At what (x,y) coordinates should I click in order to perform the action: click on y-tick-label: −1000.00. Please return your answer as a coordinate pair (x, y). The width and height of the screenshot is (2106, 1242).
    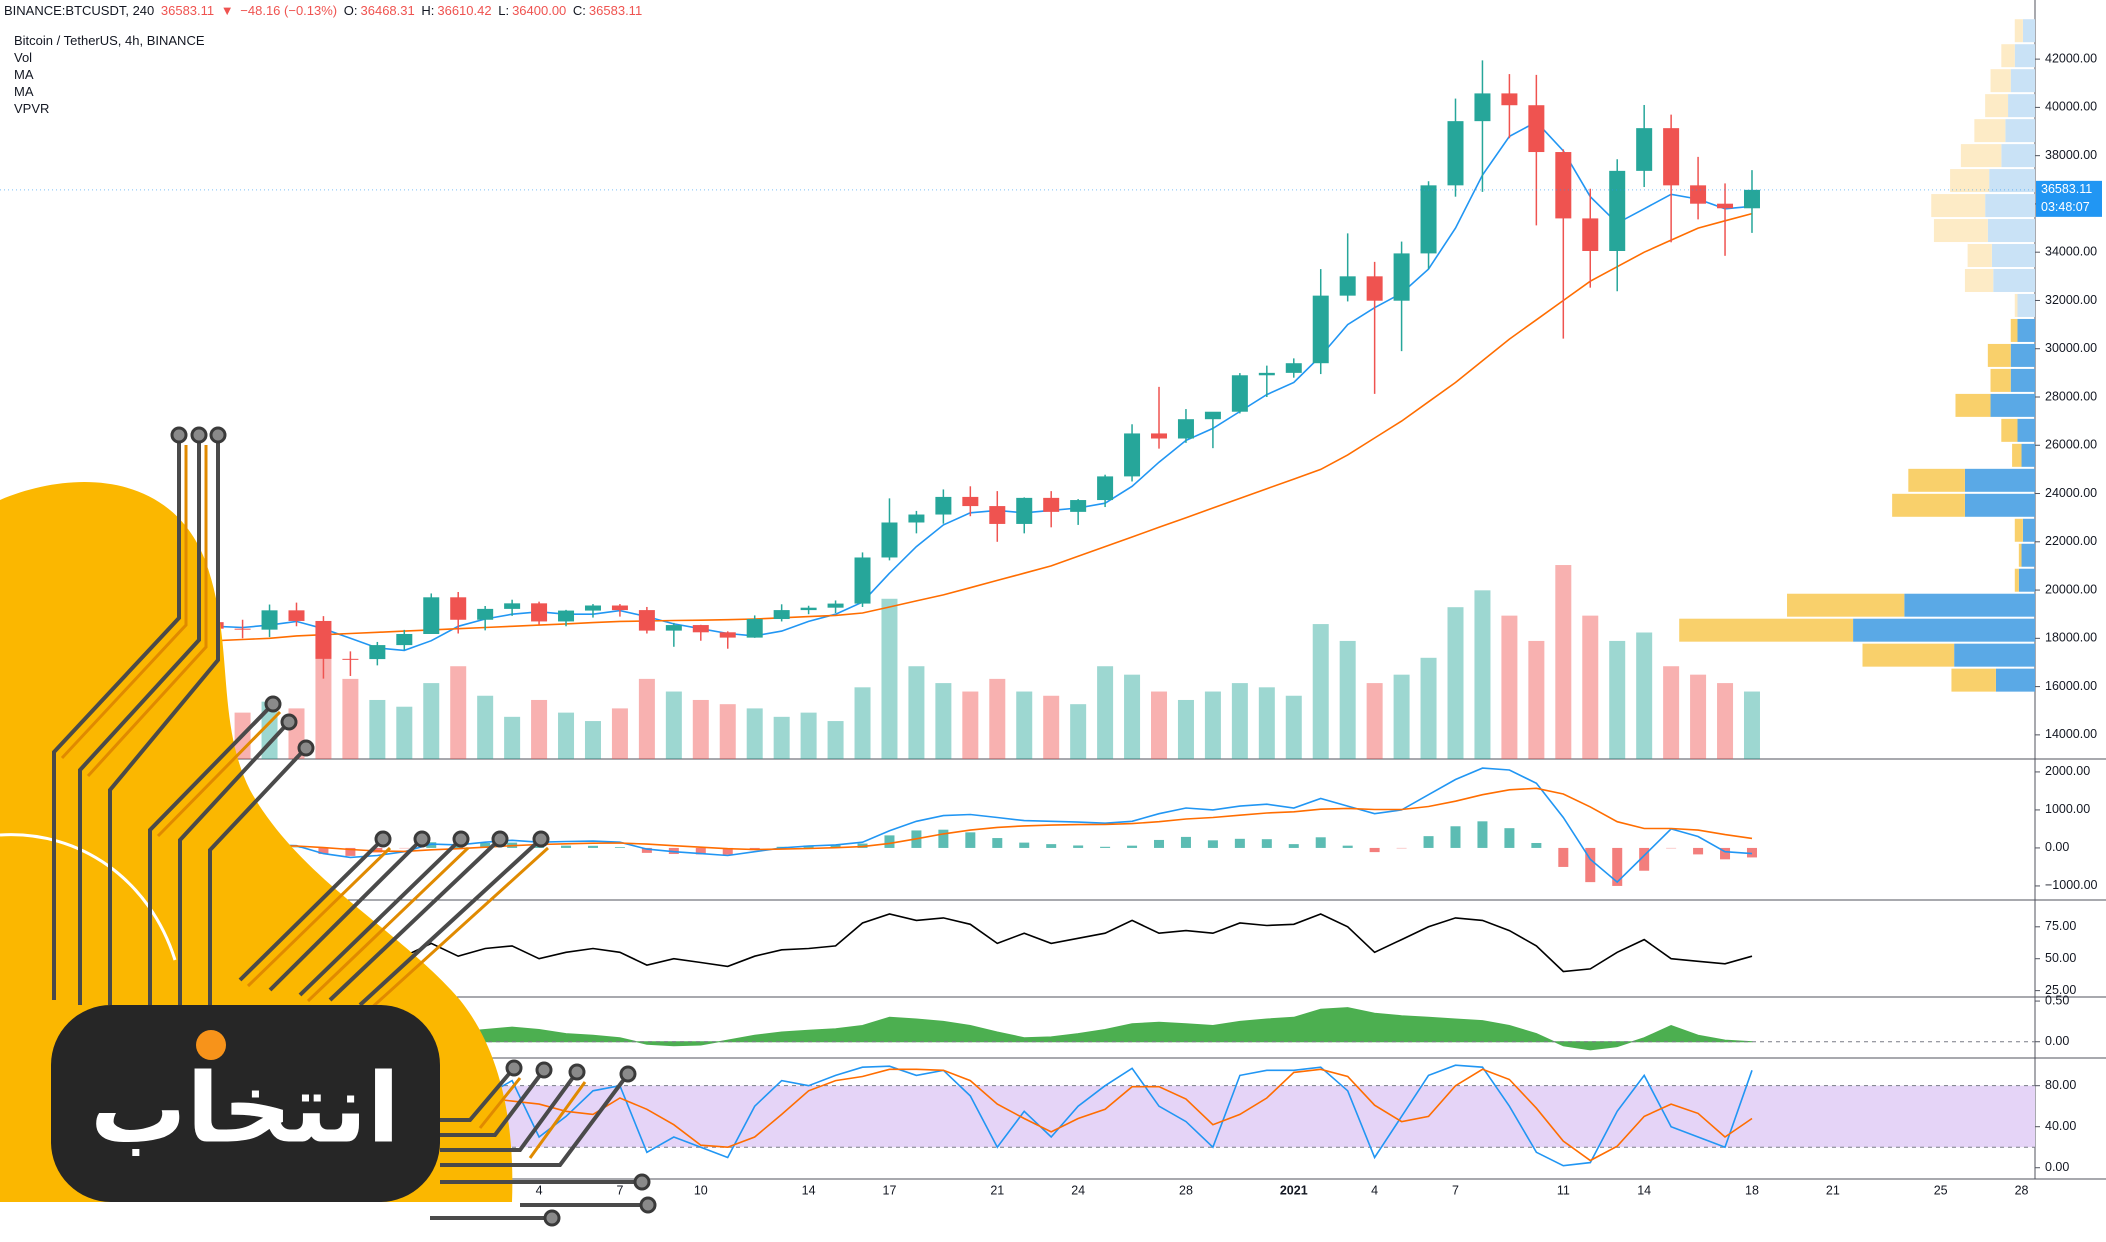
    Looking at the image, I should click on (2071, 885).